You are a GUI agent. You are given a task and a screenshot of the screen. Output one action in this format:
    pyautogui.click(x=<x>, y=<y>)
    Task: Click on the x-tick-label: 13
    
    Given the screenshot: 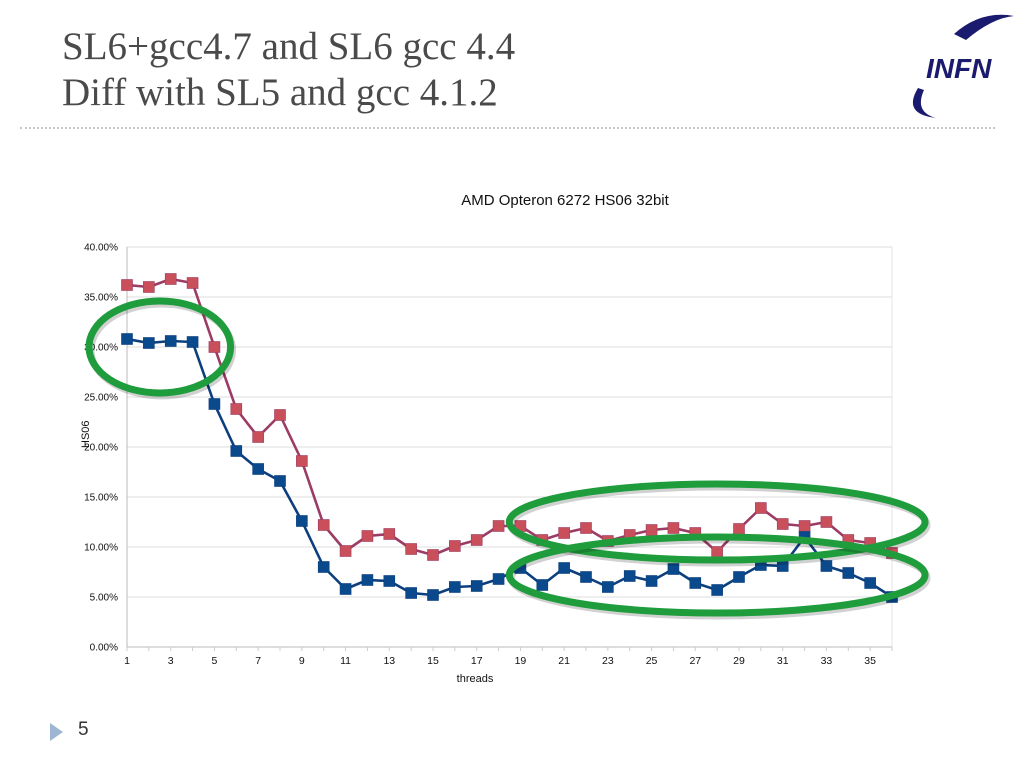 What is the action you would take?
    pyautogui.click(x=389, y=661)
    